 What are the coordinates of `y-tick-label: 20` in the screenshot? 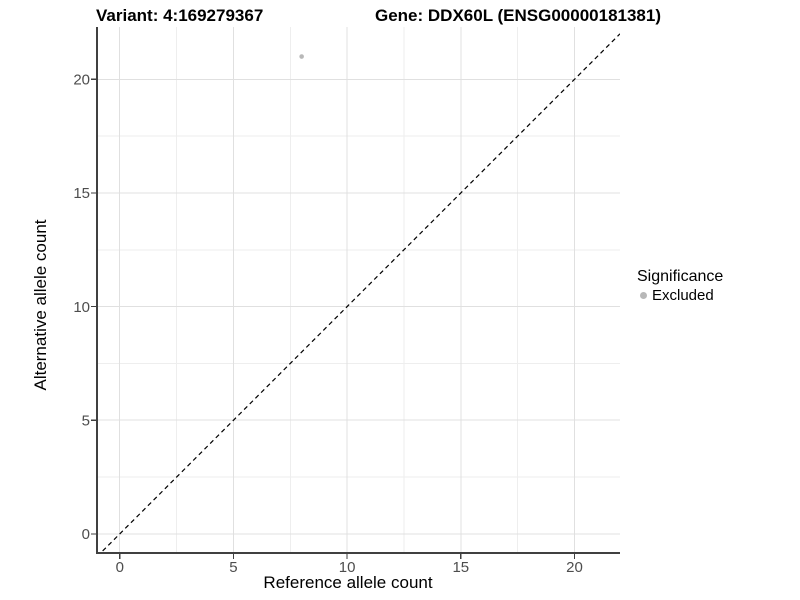 It's located at (81, 79).